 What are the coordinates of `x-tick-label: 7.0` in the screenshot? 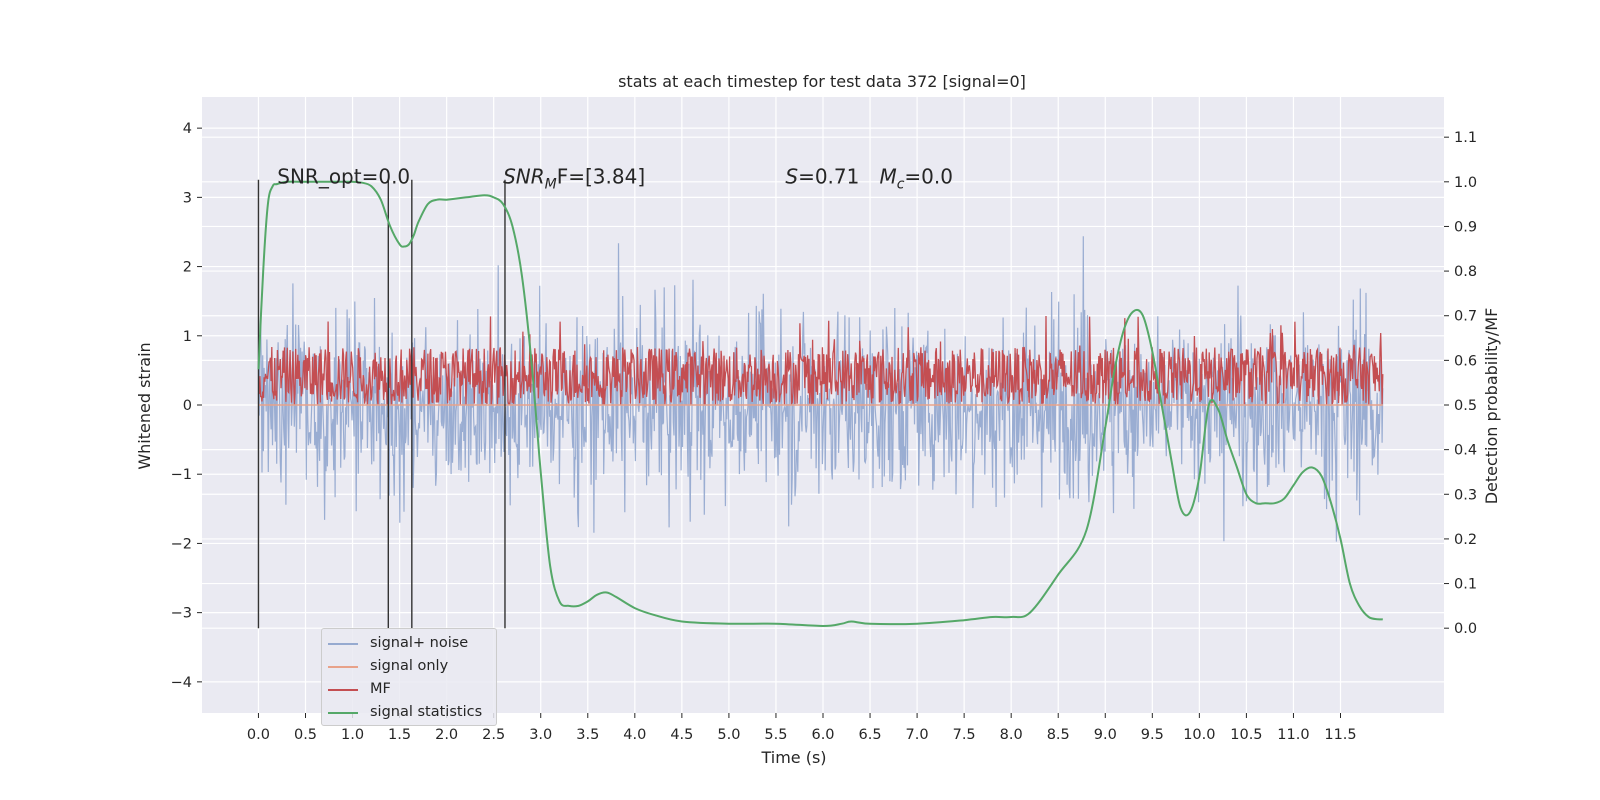 It's located at (917, 735).